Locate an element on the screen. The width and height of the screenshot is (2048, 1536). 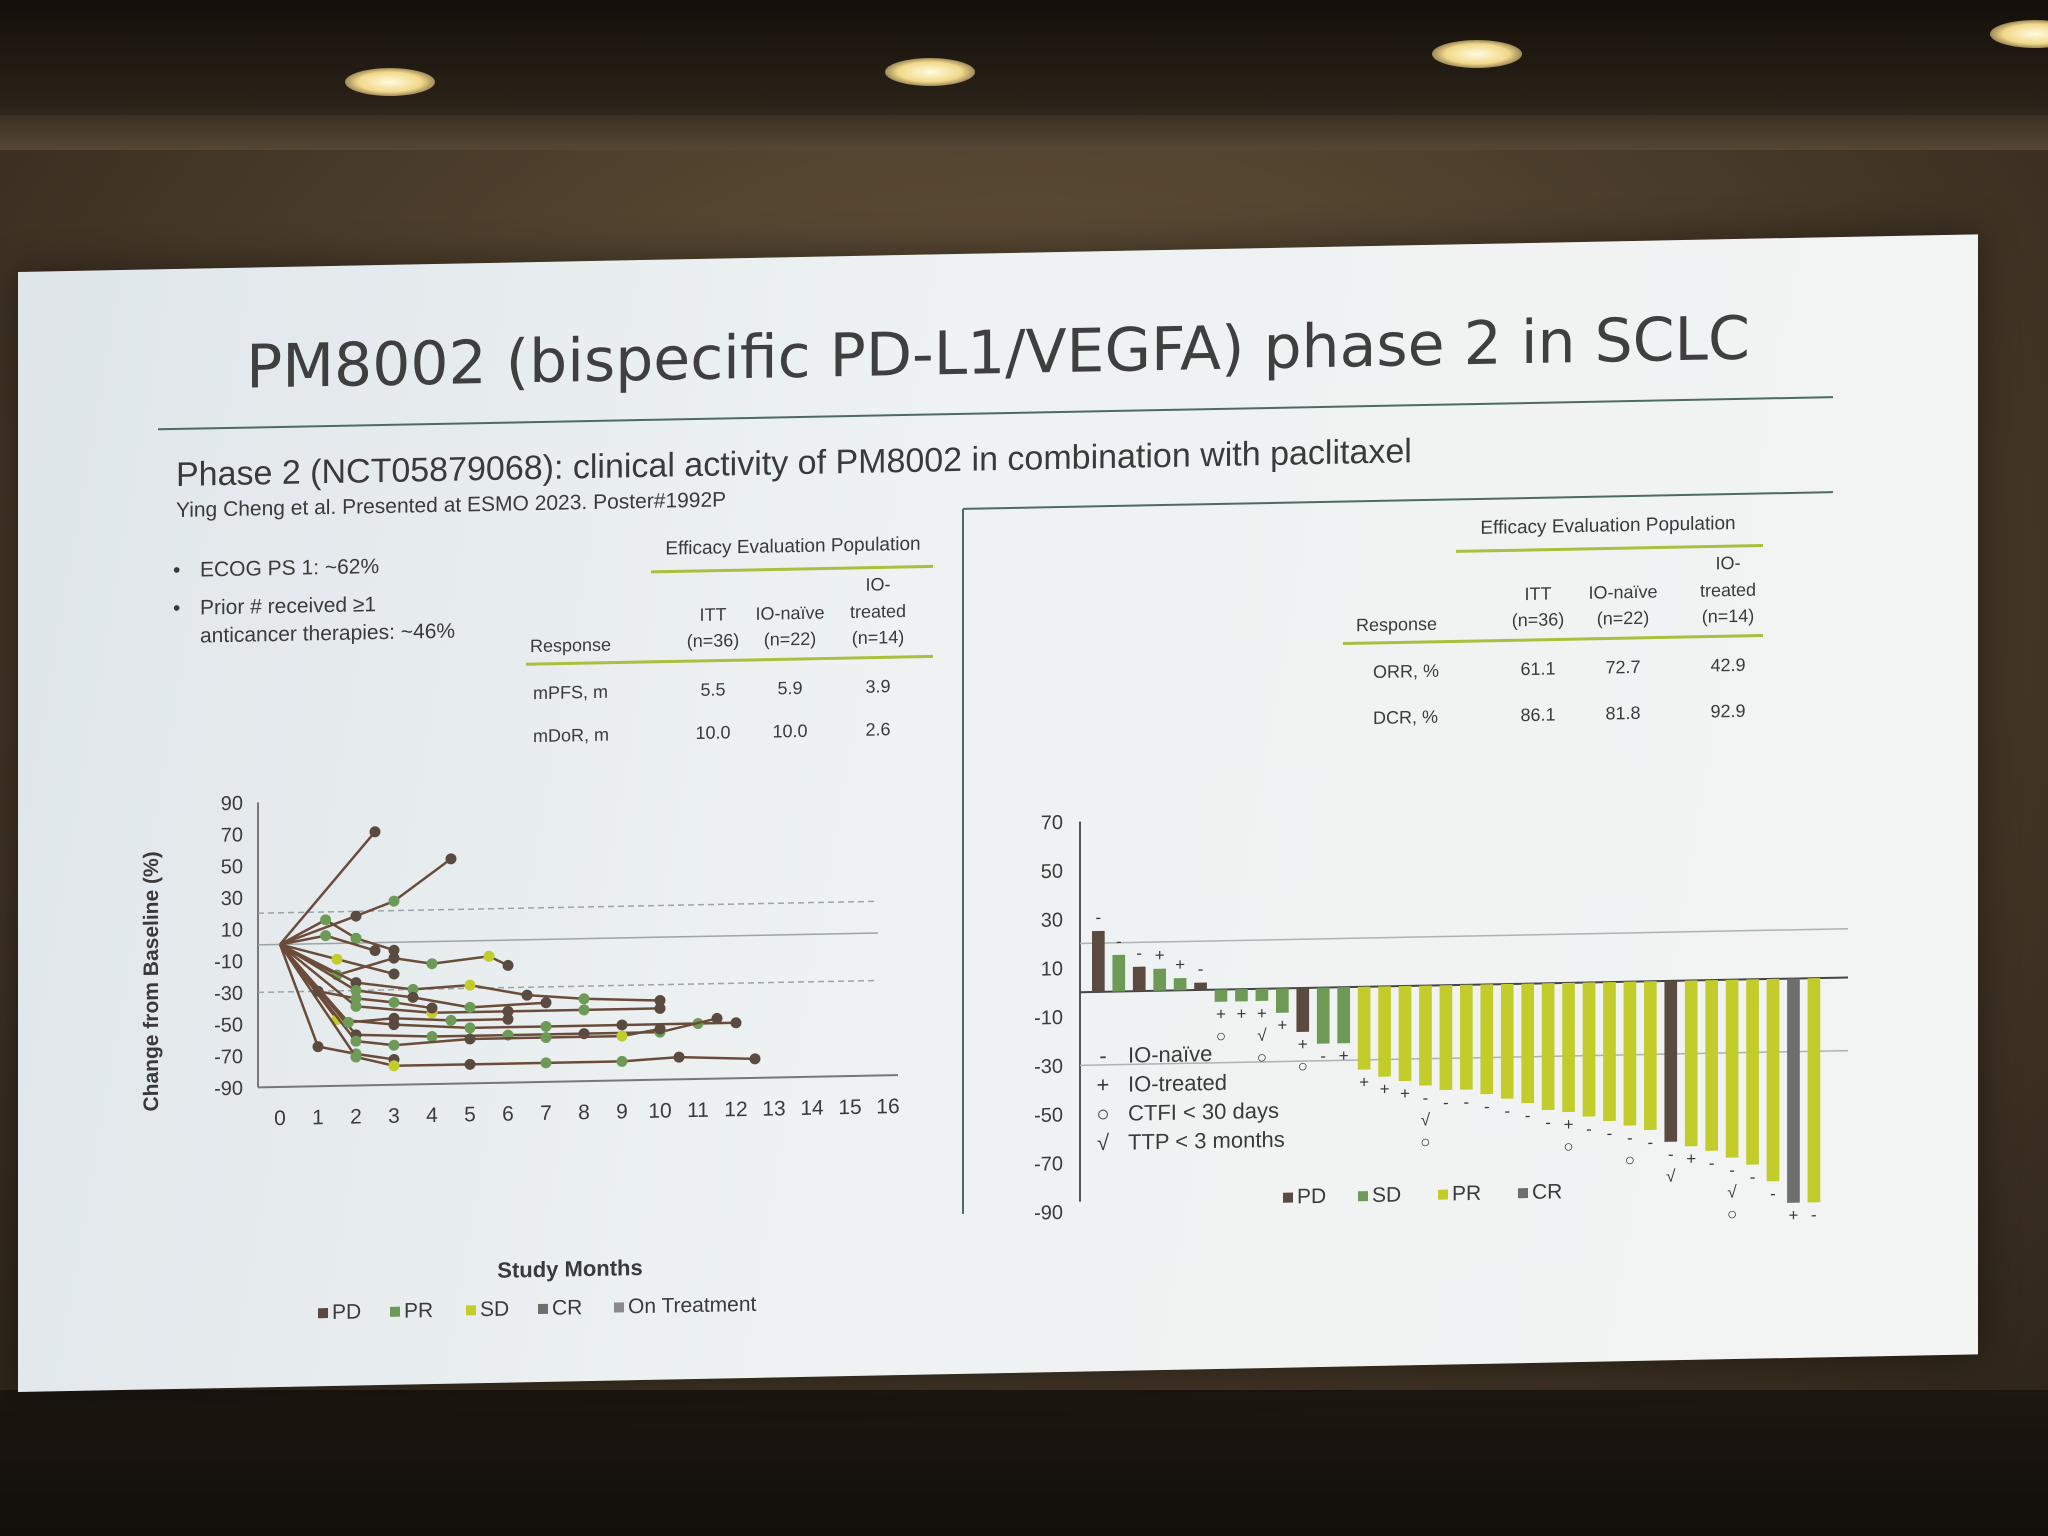
spider-x-tick-label: 9 is located at coordinates (622, 1111).